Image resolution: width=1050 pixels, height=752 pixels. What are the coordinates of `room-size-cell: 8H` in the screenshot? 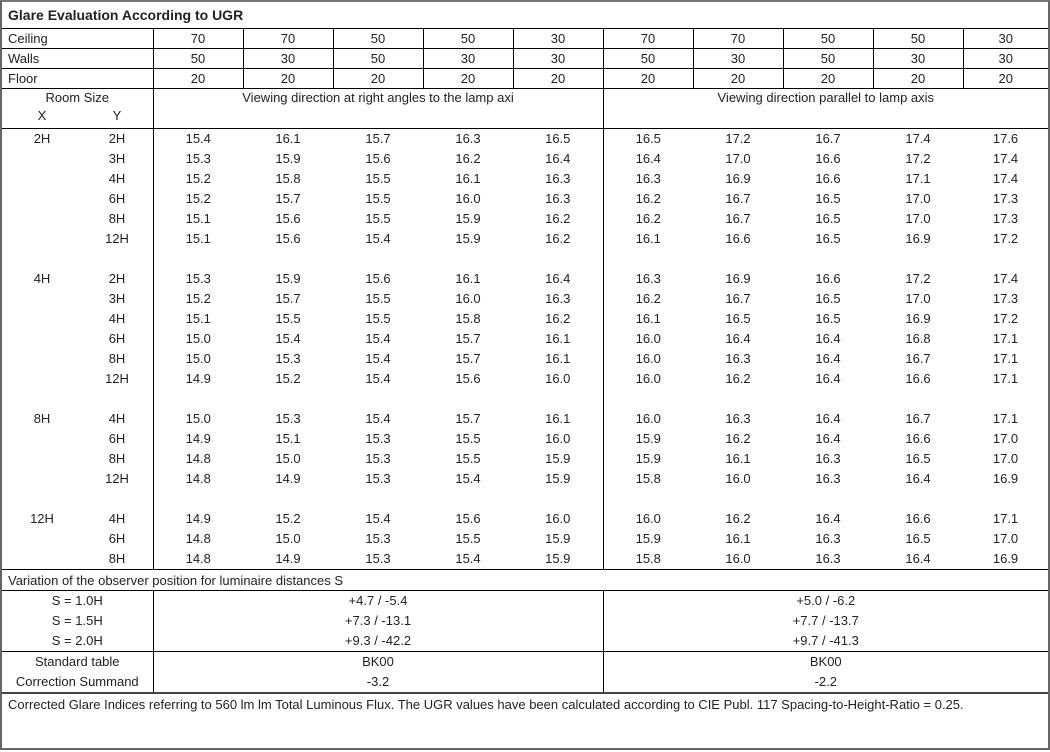 It's located at (78, 219).